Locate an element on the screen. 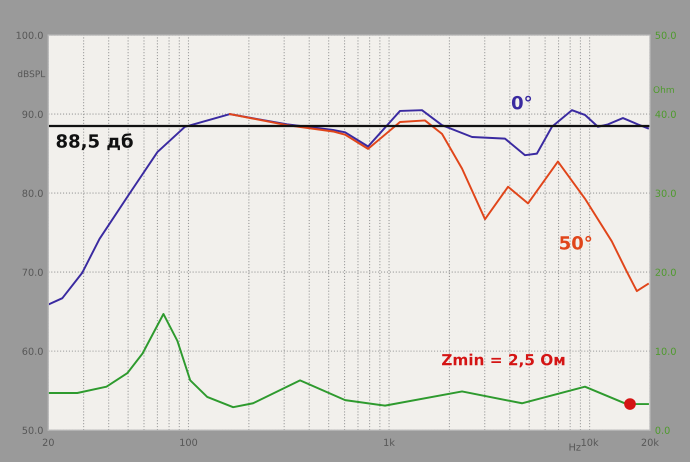 Image resolution: width=690 pixels, height=462 pixels. x-tick-label: 100 is located at coordinates (189, 442).